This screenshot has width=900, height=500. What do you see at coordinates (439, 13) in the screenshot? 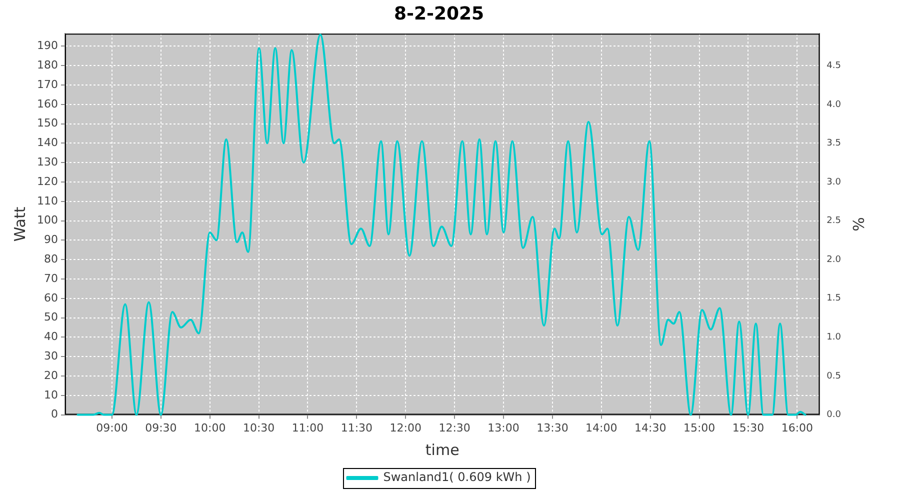
I see `chart-title: 8-2-2025` at bounding box center [439, 13].